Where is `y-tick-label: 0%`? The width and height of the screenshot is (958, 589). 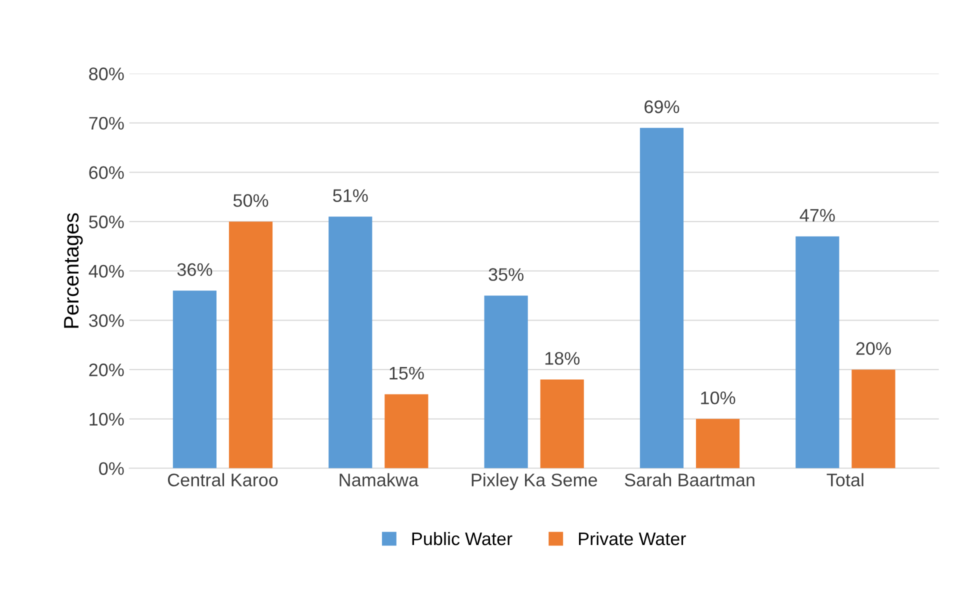
y-tick-label: 0% is located at coordinates (111, 468).